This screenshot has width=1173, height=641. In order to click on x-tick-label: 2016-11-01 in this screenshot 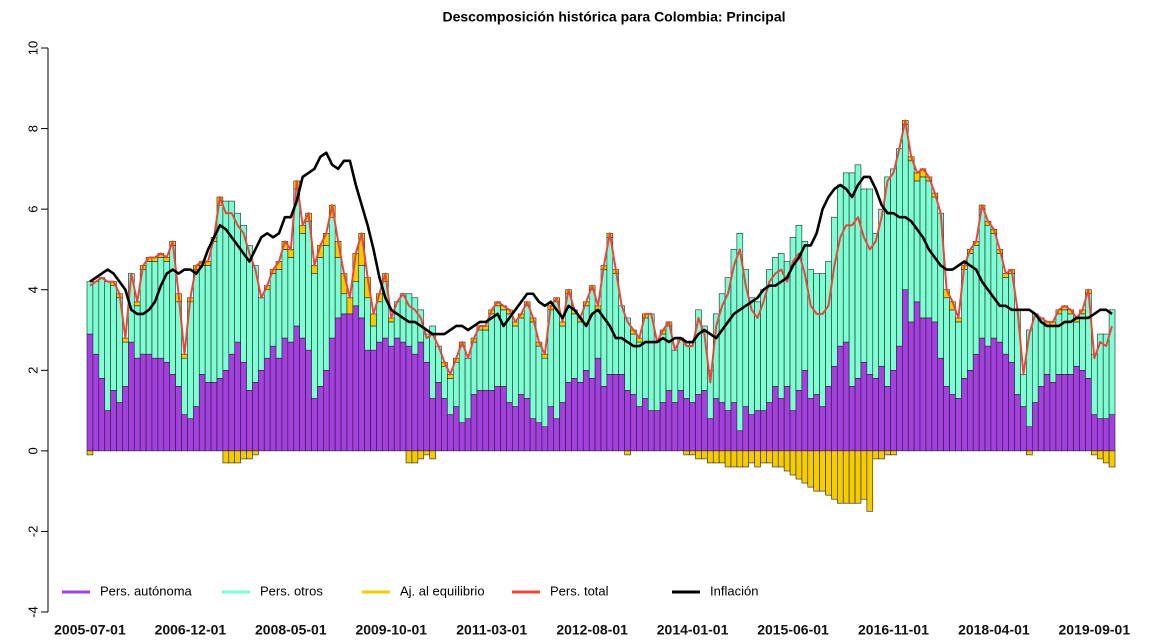, I will do `click(893, 630)`.